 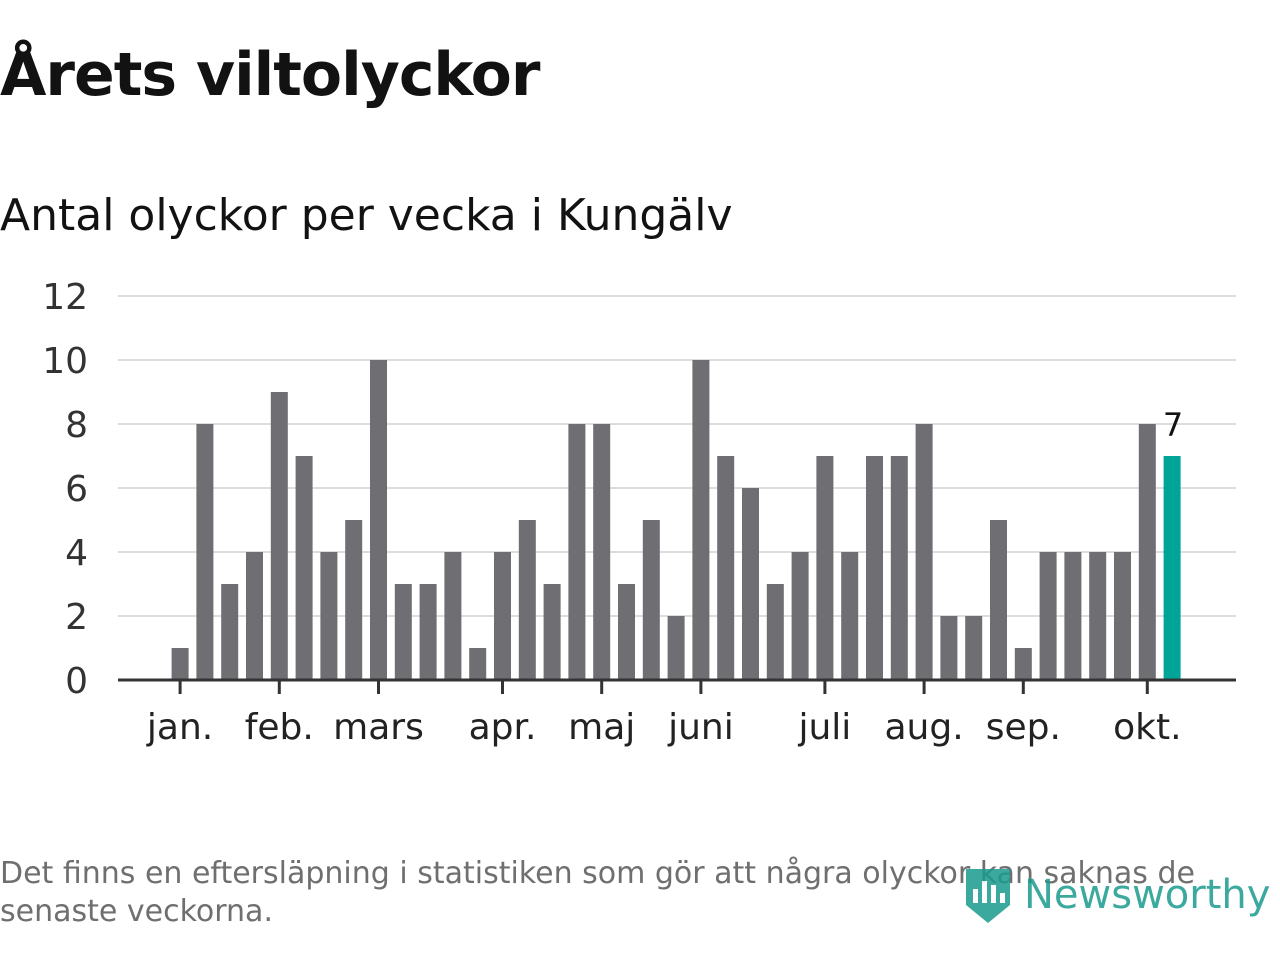 What do you see at coordinates (76, 489) in the screenshot?
I see `y-tick-label: 6` at bounding box center [76, 489].